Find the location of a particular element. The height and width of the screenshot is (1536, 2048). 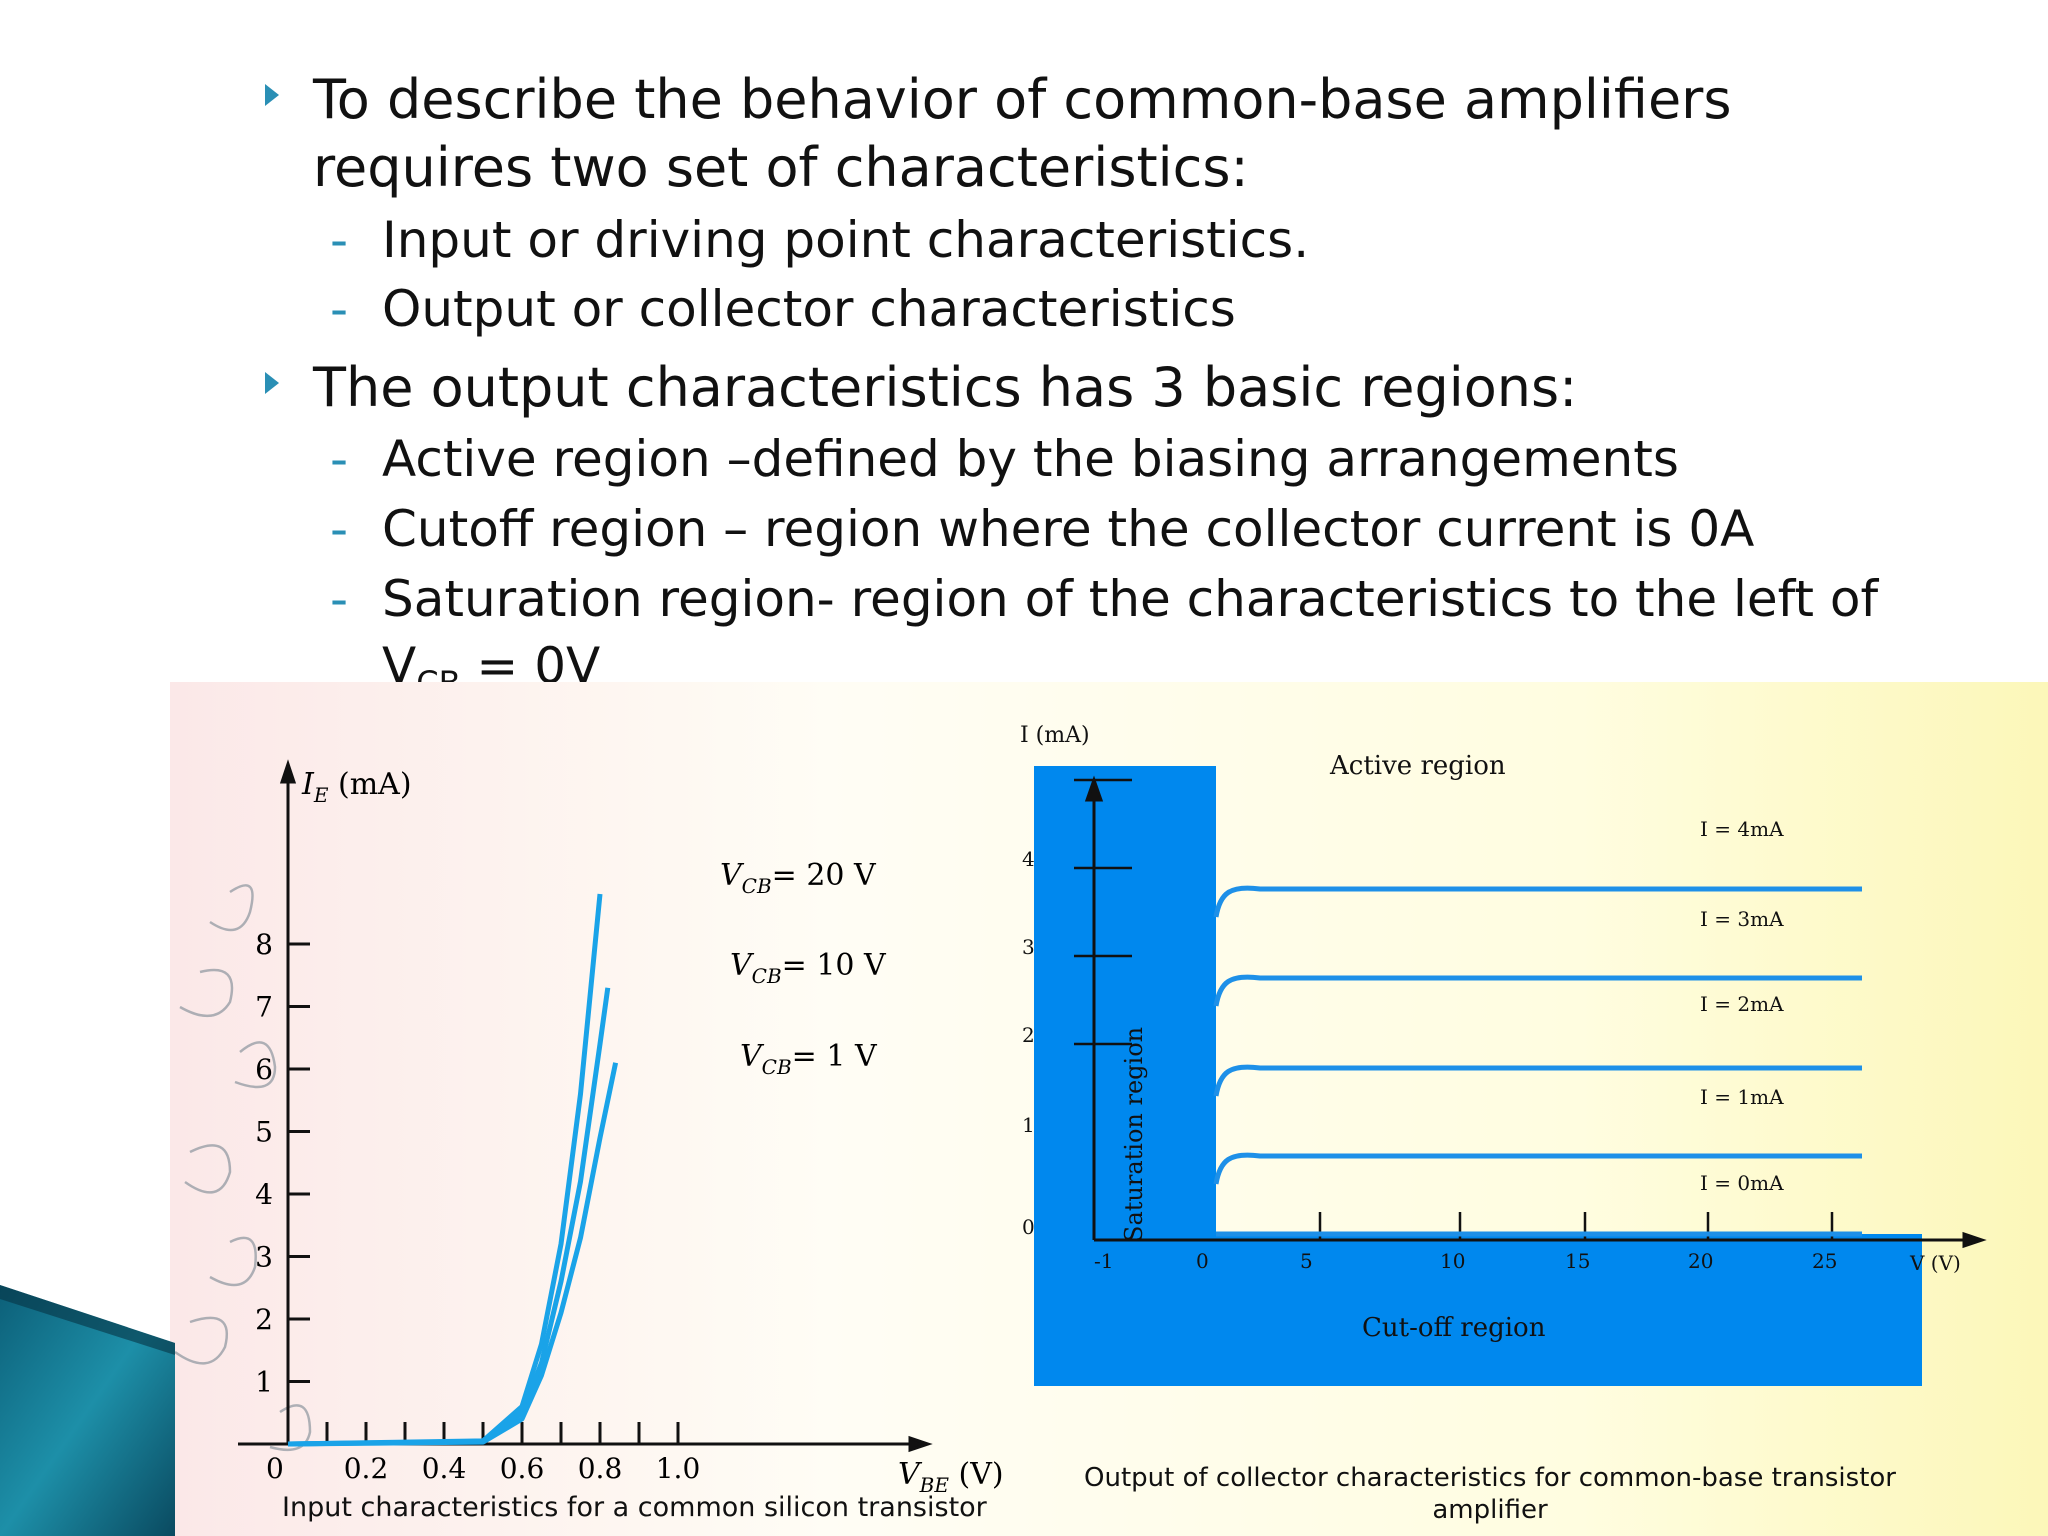

bullet-1-line2: requires two set of characteristics: is located at coordinates (781, 167).